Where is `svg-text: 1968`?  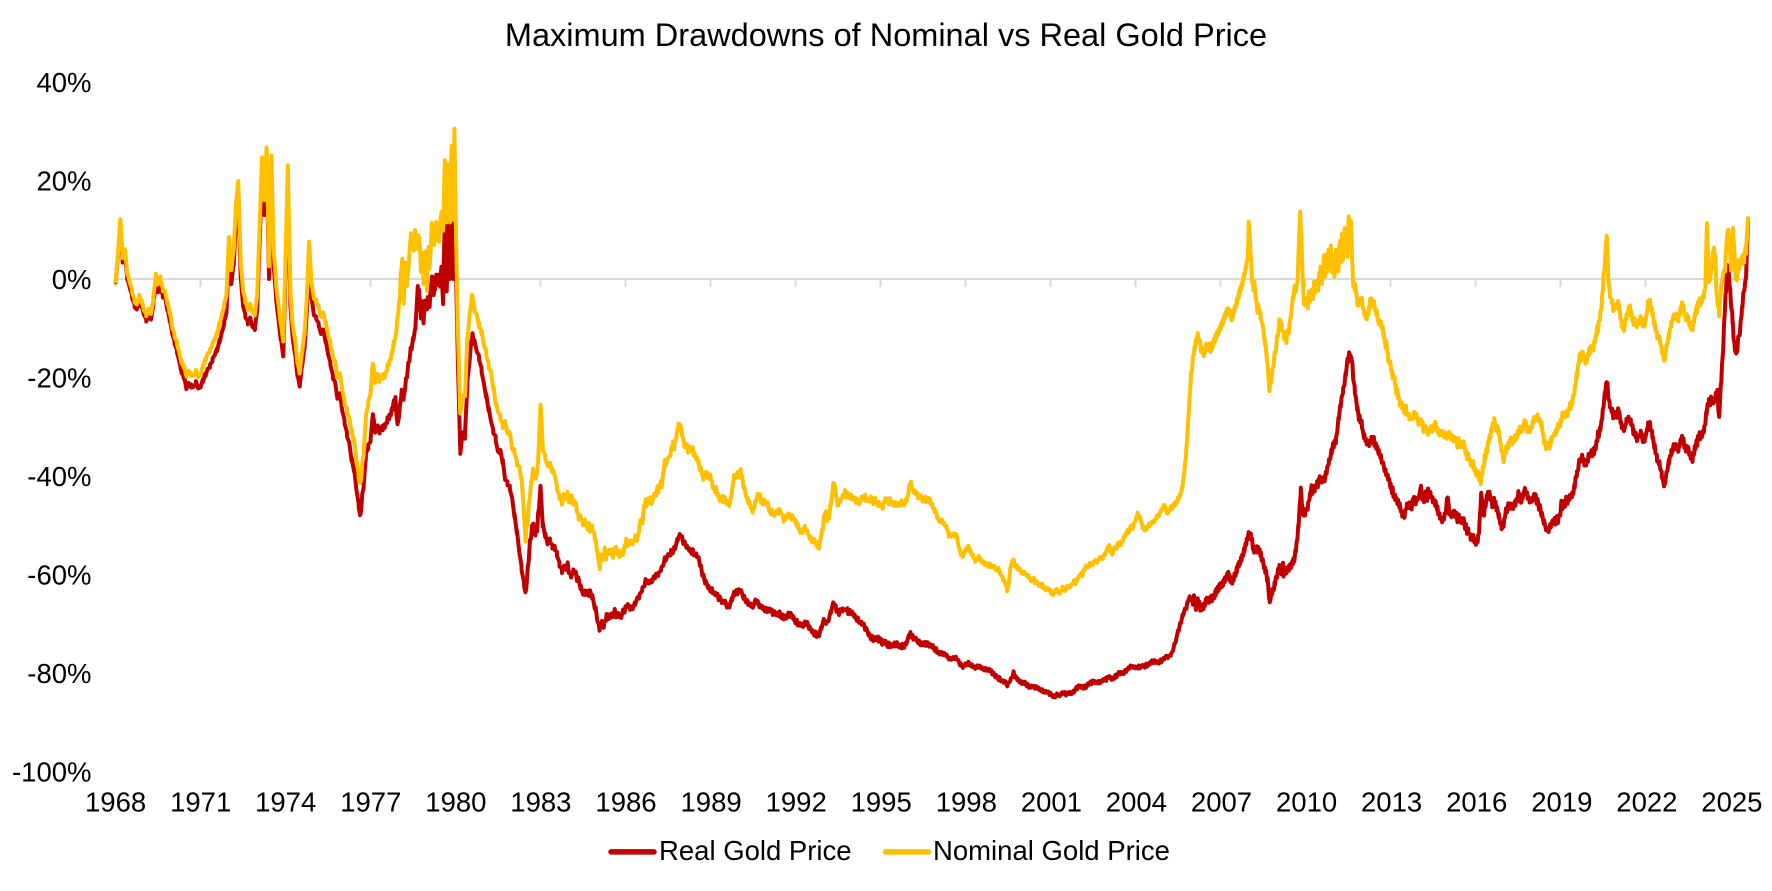
svg-text: 1968 is located at coordinates (115, 802).